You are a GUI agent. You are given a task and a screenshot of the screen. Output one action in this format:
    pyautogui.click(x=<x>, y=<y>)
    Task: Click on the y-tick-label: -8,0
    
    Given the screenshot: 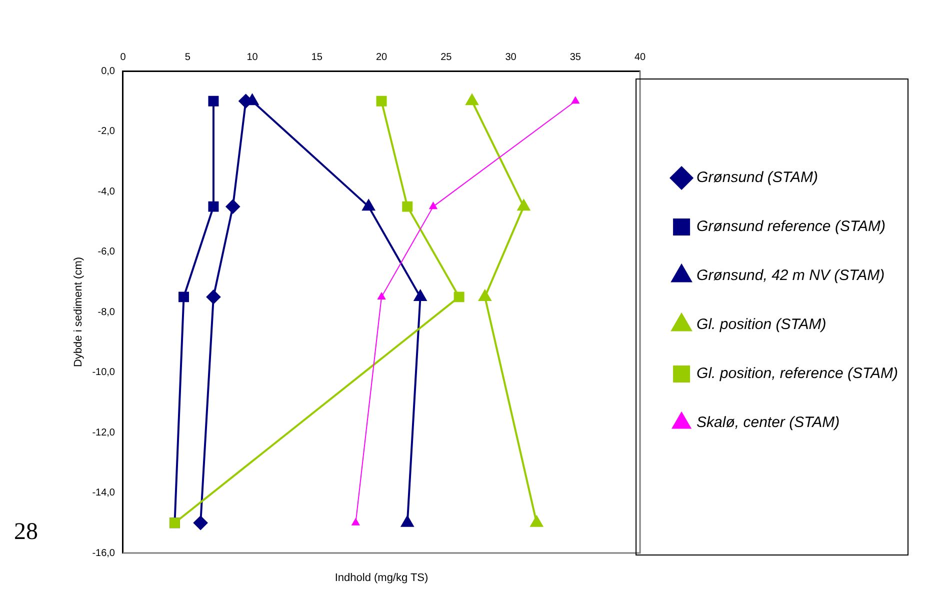 What is the action you would take?
    pyautogui.click(x=107, y=312)
    